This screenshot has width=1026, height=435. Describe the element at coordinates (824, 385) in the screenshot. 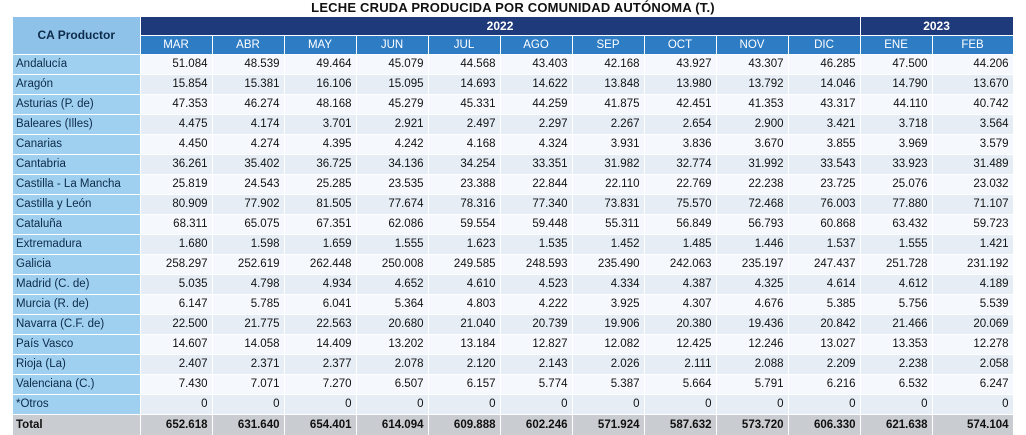

I see `value-cell: 6.216` at that location.